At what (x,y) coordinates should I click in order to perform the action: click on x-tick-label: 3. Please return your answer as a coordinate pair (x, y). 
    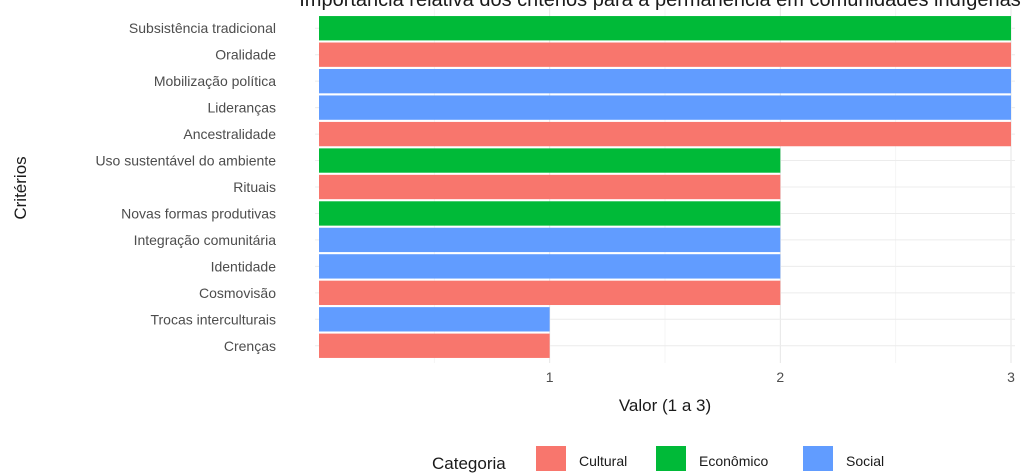
    Looking at the image, I should click on (1011, 377).